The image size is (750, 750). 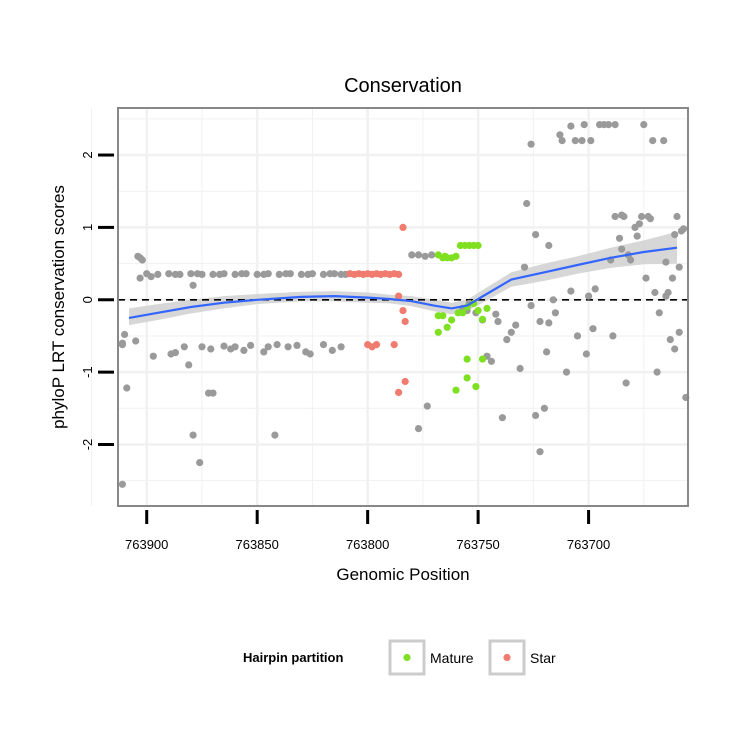 What do you see at coordinates (256, 544) in the screenshot?
I see `x-tick-label: 763850` at bounding box center [256, 544].